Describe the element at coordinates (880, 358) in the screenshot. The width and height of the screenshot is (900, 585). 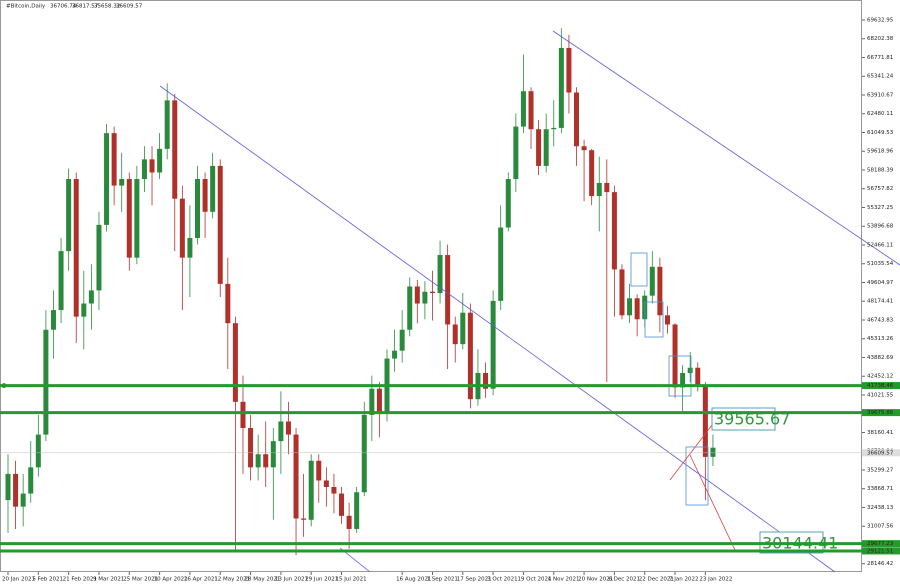
I see `y-tick-label: 43882.69` at that location.